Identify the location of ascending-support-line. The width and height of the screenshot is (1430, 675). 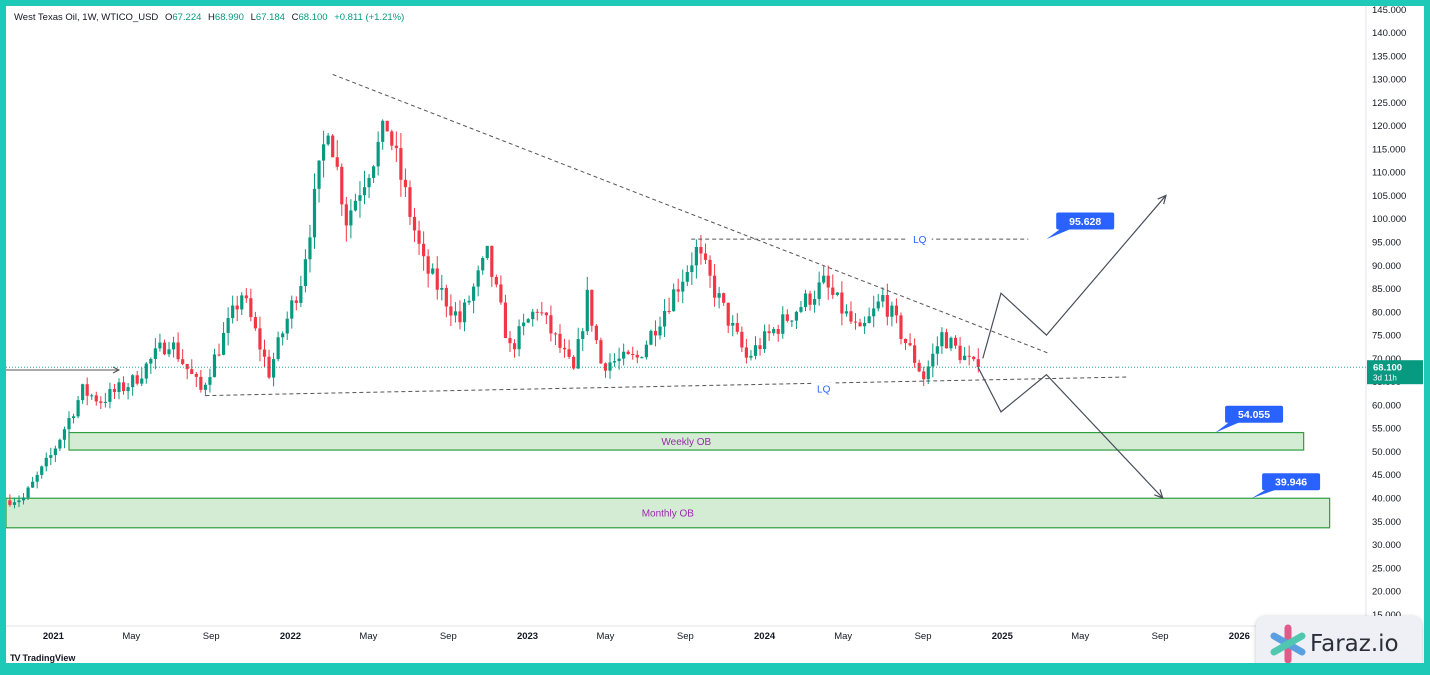
(667, 386).